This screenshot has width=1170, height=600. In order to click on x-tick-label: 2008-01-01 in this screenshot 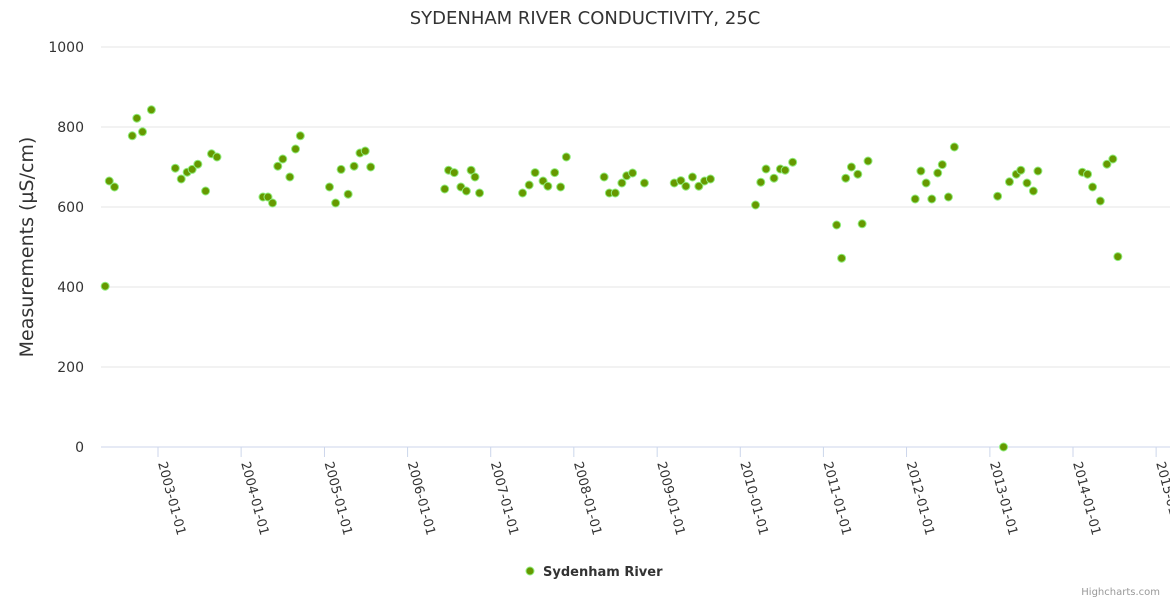, I will do `click(587, 498)`.